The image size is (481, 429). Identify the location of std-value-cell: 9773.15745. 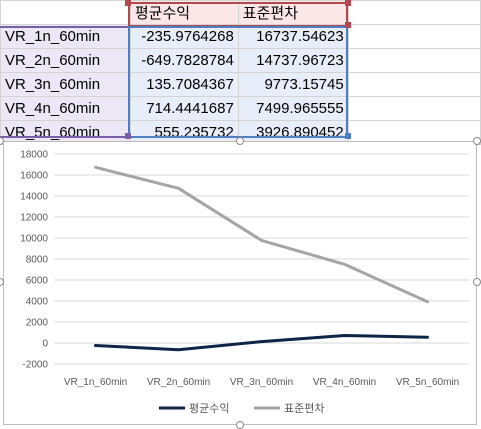
(293, 84).